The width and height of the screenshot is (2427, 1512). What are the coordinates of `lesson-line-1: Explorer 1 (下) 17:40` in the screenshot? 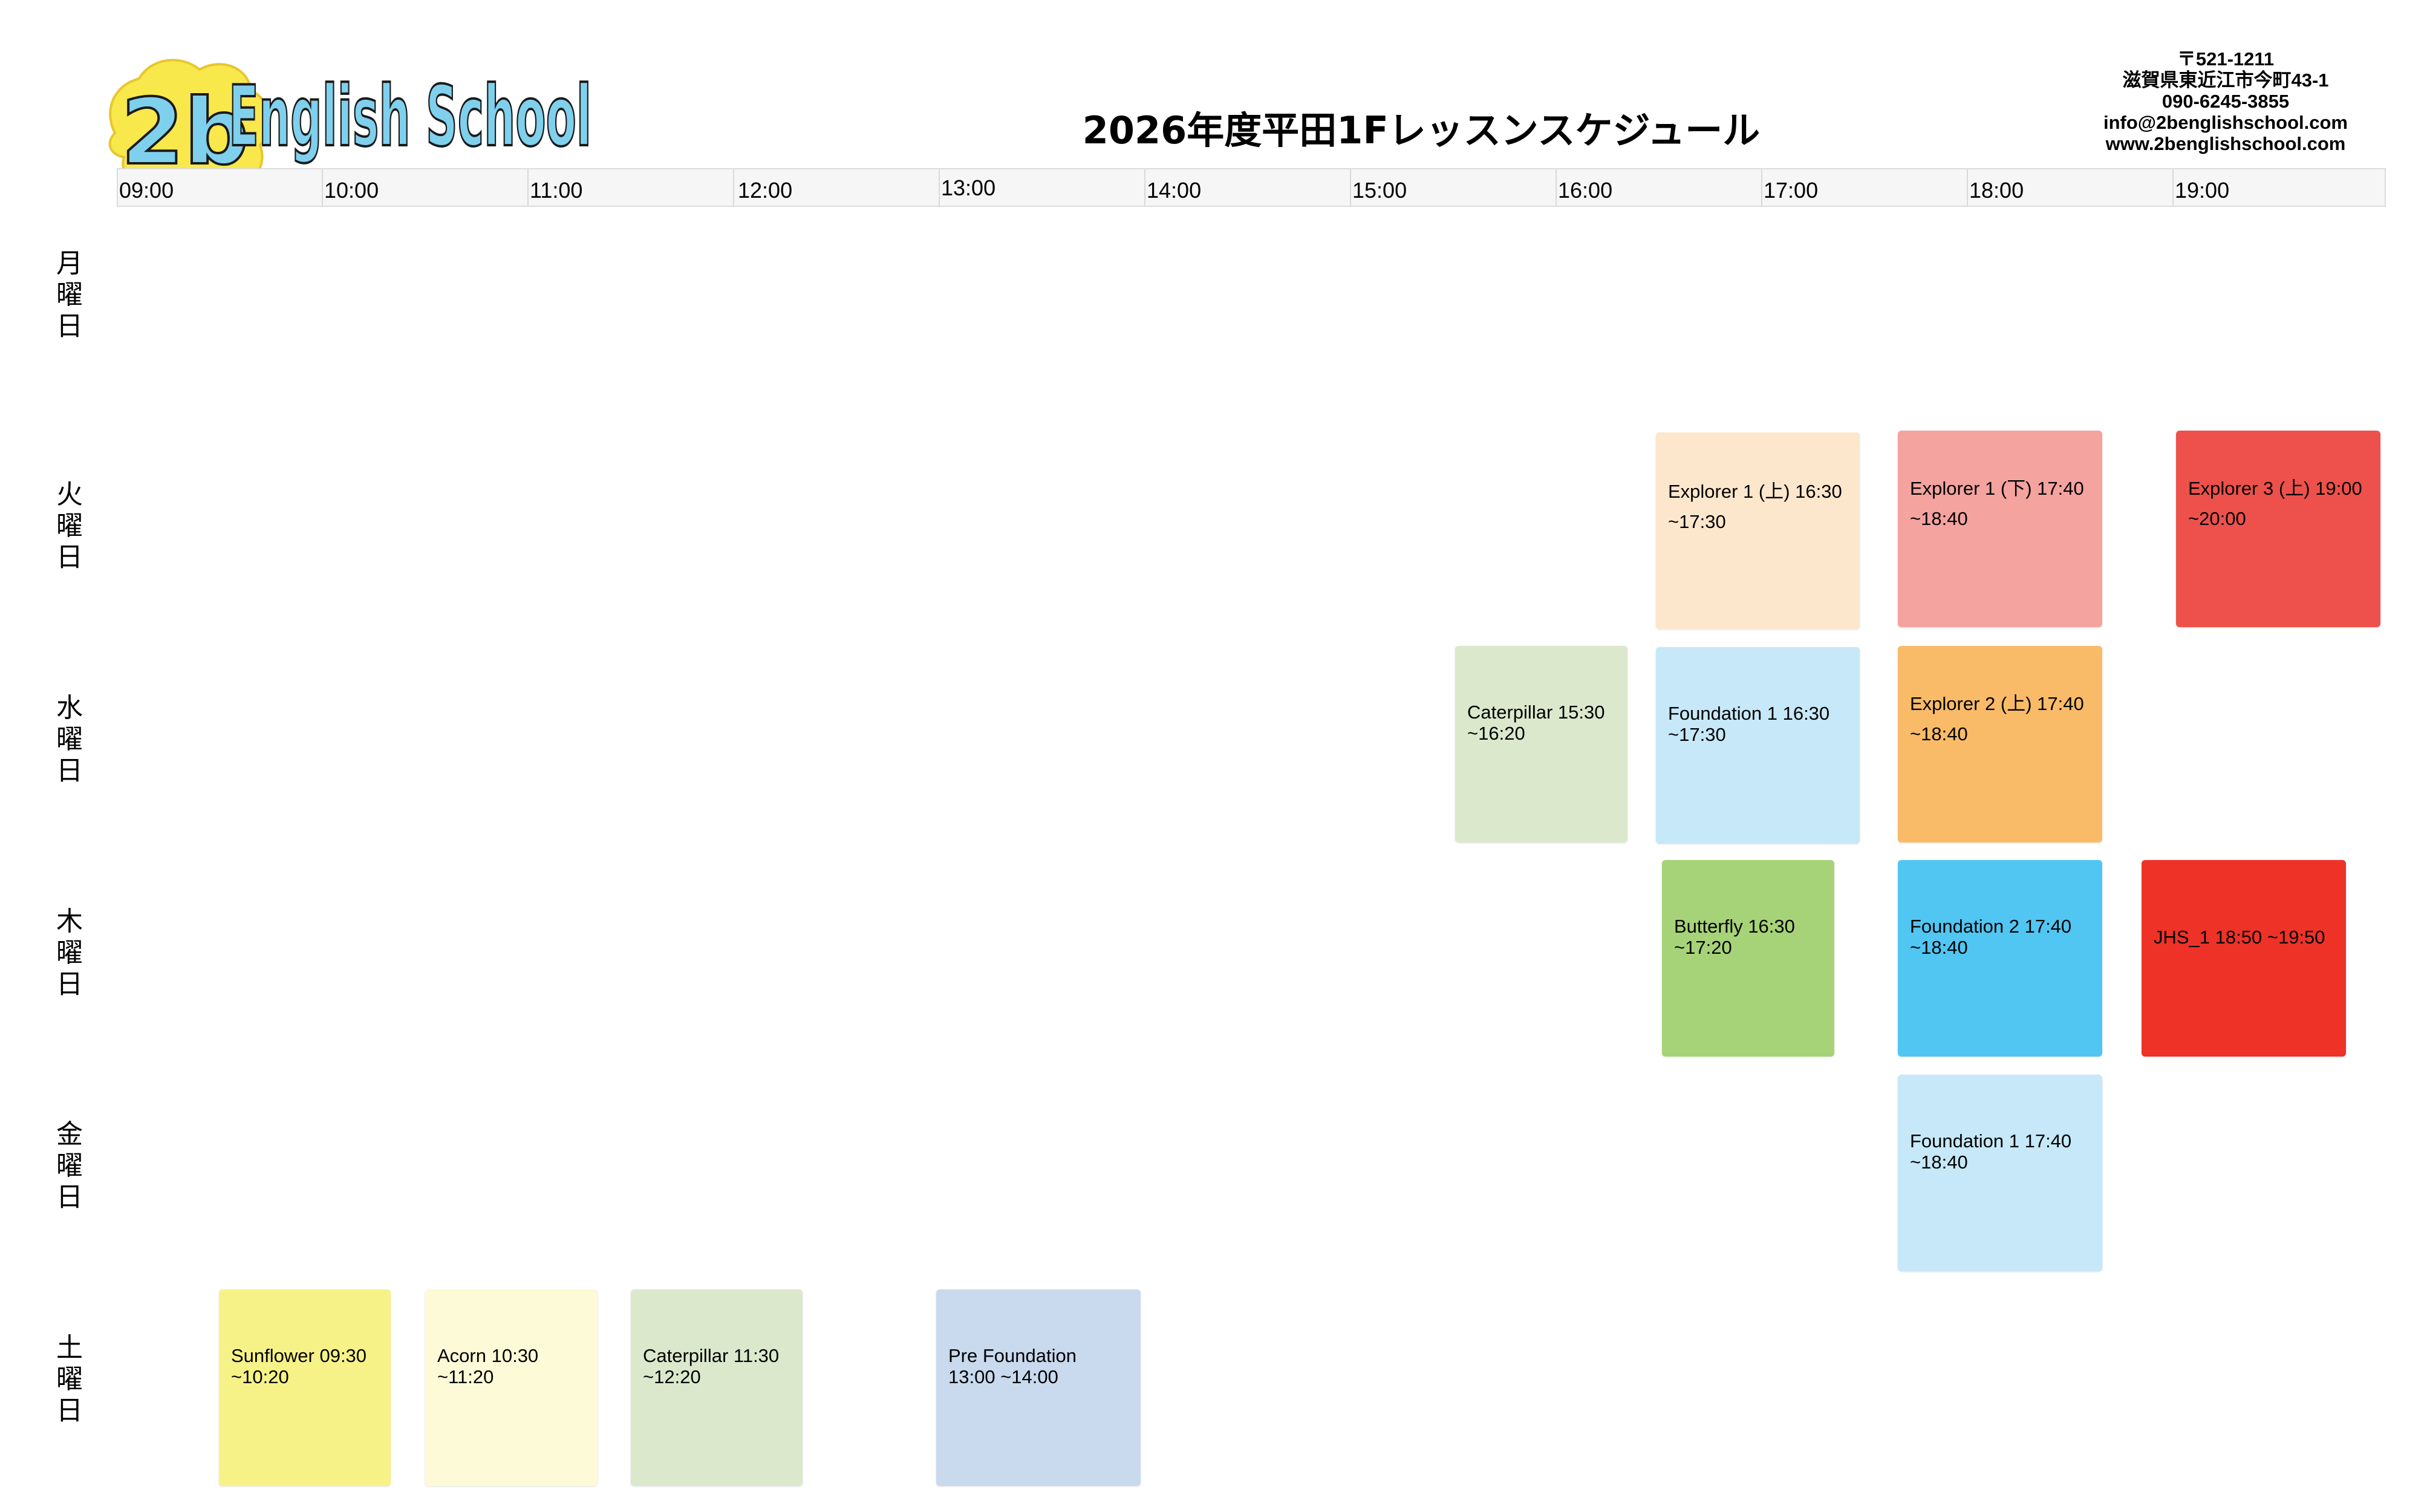 It's located at (1997, 488).